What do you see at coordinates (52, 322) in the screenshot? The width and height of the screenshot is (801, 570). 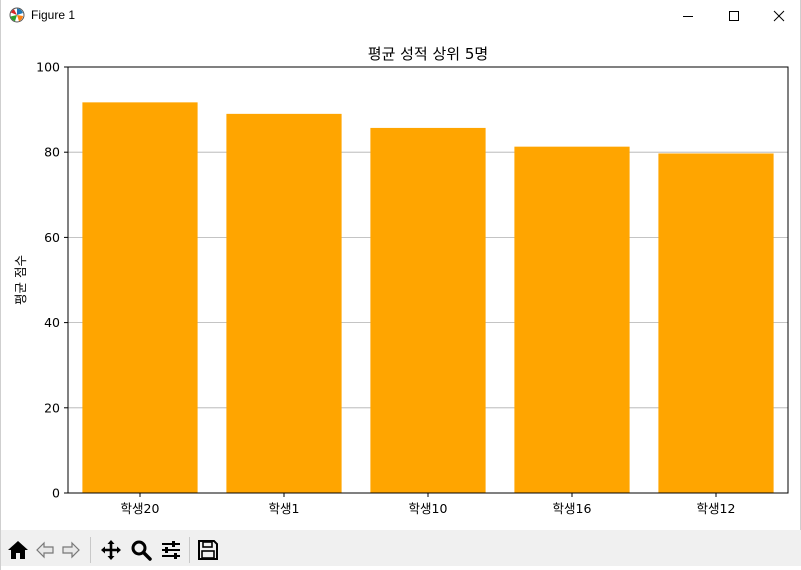 I see `y-tick-label: 40` at bounding box center [52, 322].